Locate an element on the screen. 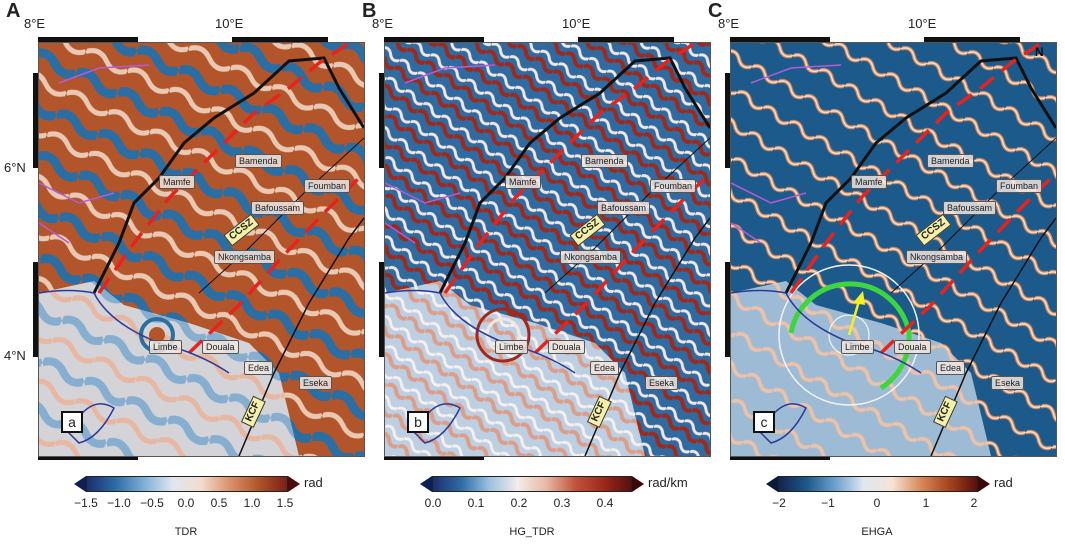  ehga-colorbar is located at coordinates (878, 484).